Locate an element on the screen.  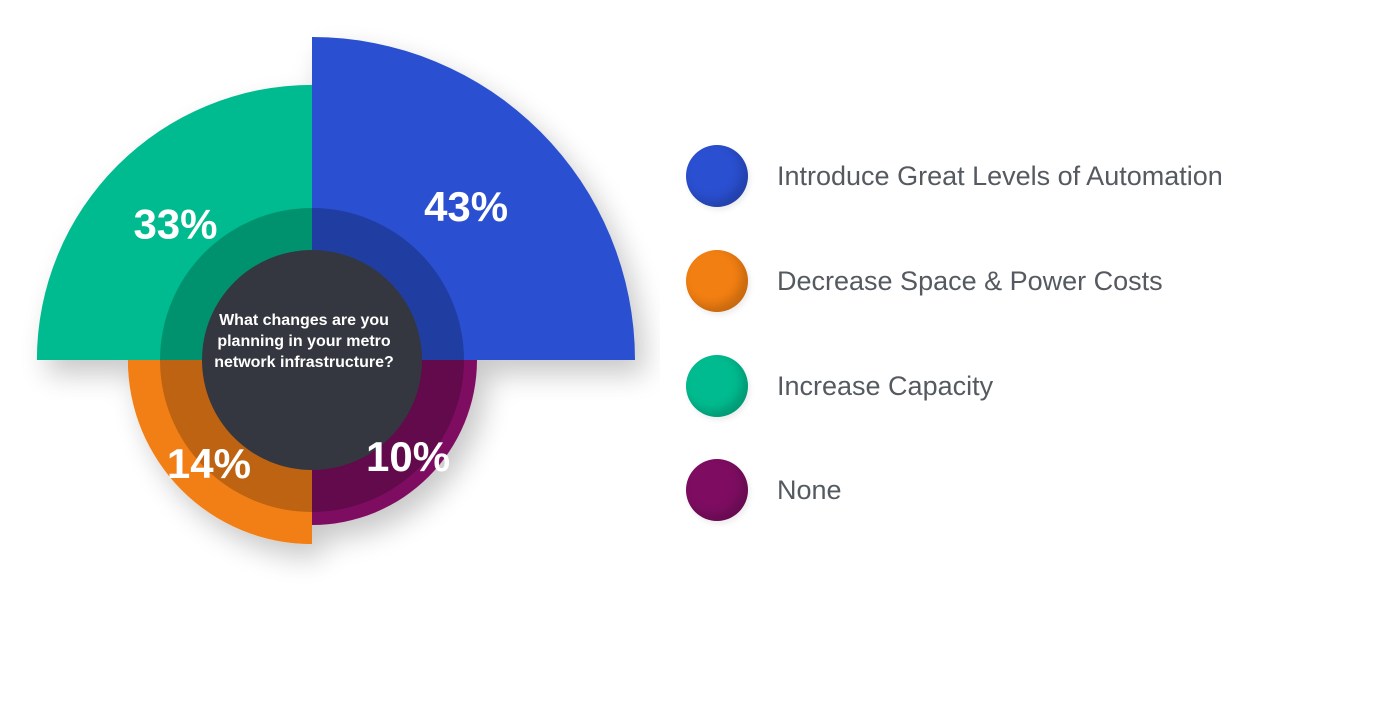
legend-label-capacity: Increase Capacity is located at coordinates (885, 385).